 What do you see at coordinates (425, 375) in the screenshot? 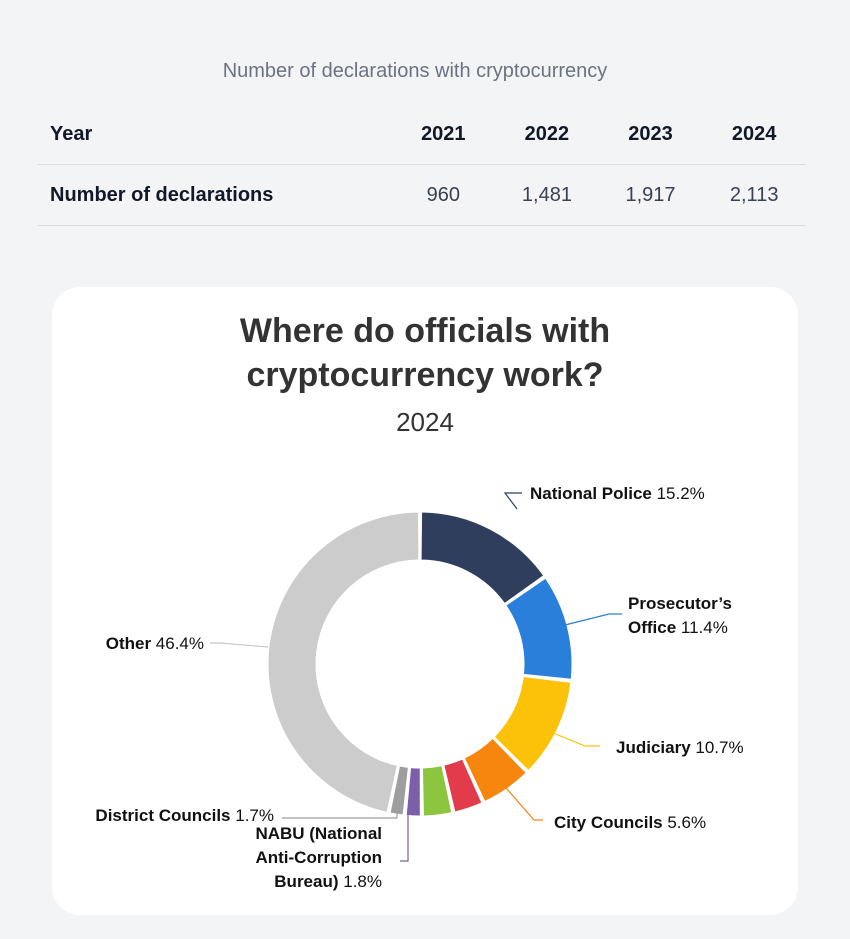
I see `chart-title-line-2: cryptocurrency work?` at bounding box center [425, 375].